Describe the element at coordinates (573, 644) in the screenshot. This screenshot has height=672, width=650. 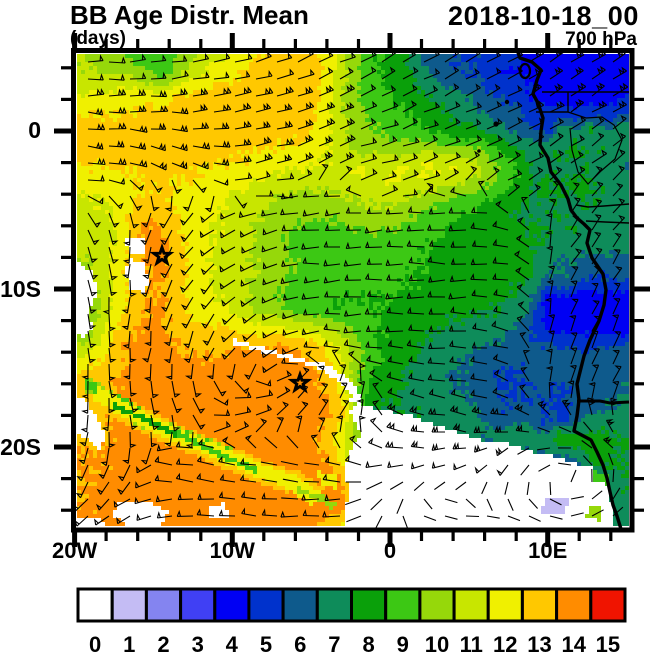
I see `svg-text: 14` at that location.